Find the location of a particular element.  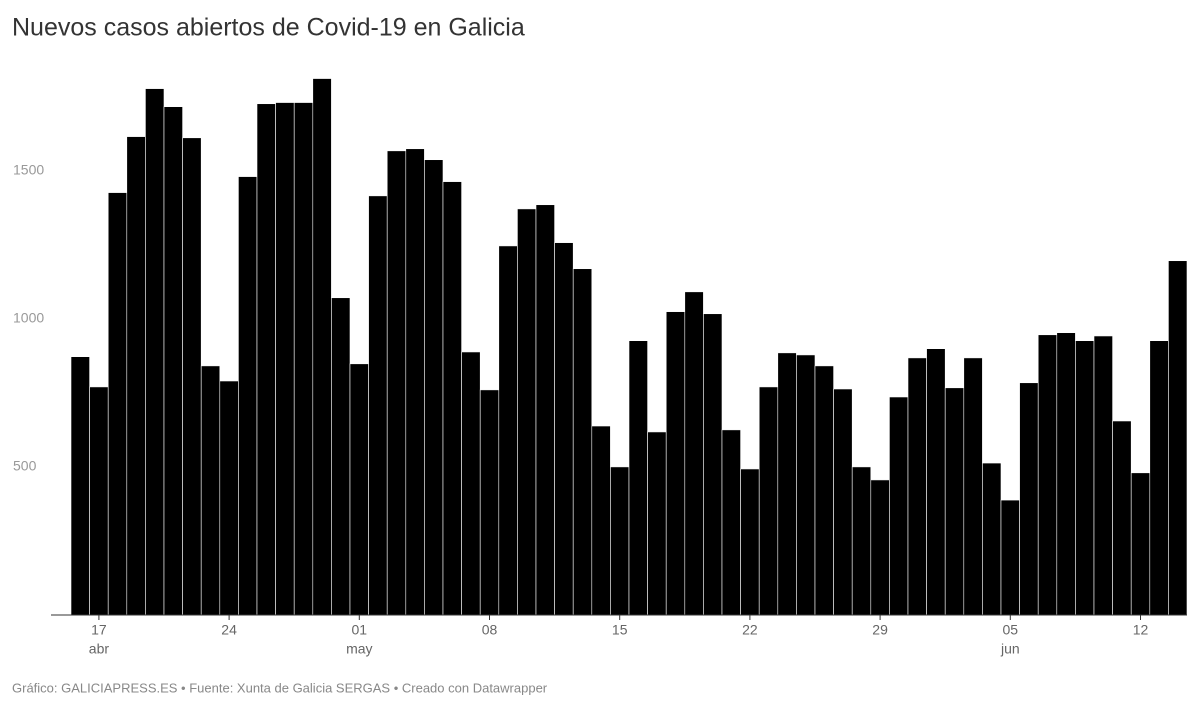

x-tick-label: 22 is located at coordinates (750, 630).